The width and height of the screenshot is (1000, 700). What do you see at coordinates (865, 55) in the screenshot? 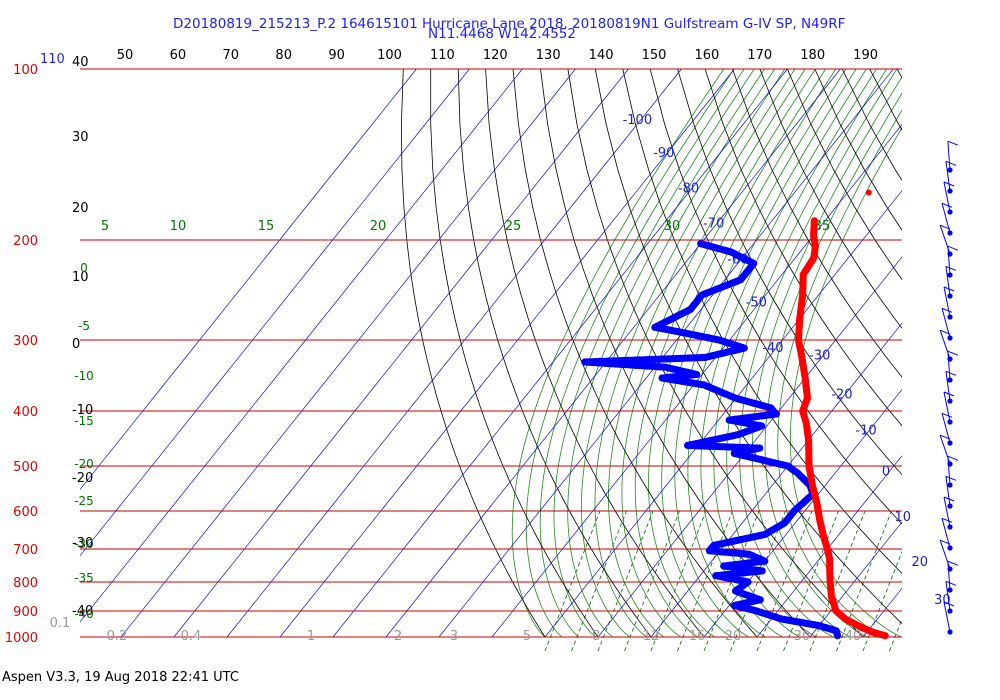
I see `top-axis-label: 190` at bounding box center [865, 55].